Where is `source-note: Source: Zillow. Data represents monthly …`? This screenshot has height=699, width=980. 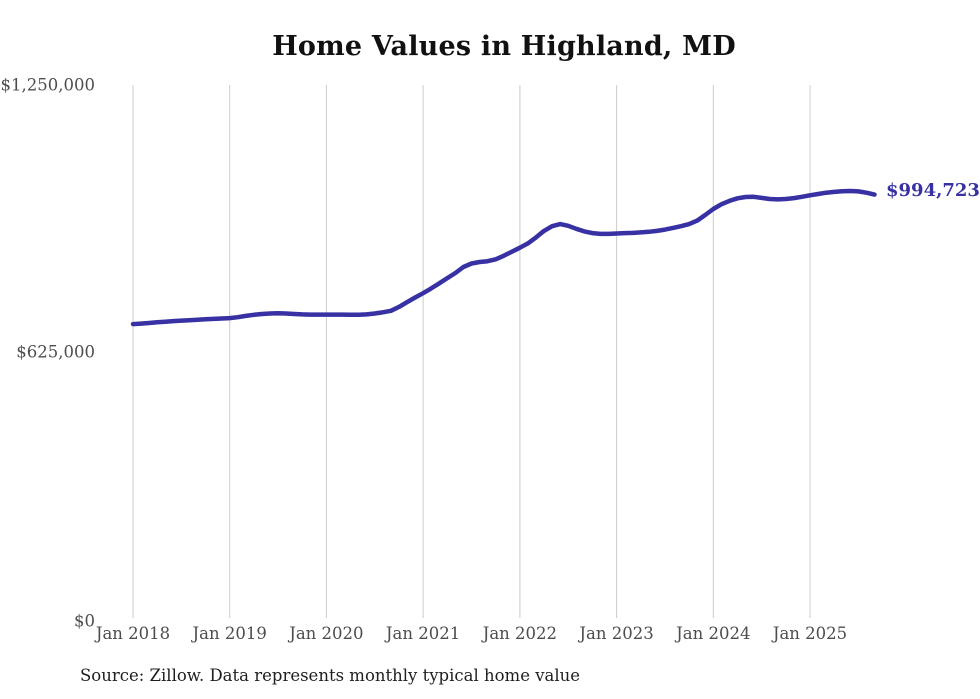
source-note: Source: Zillow. Data represents monthly … is located at coordinates (330, 675).